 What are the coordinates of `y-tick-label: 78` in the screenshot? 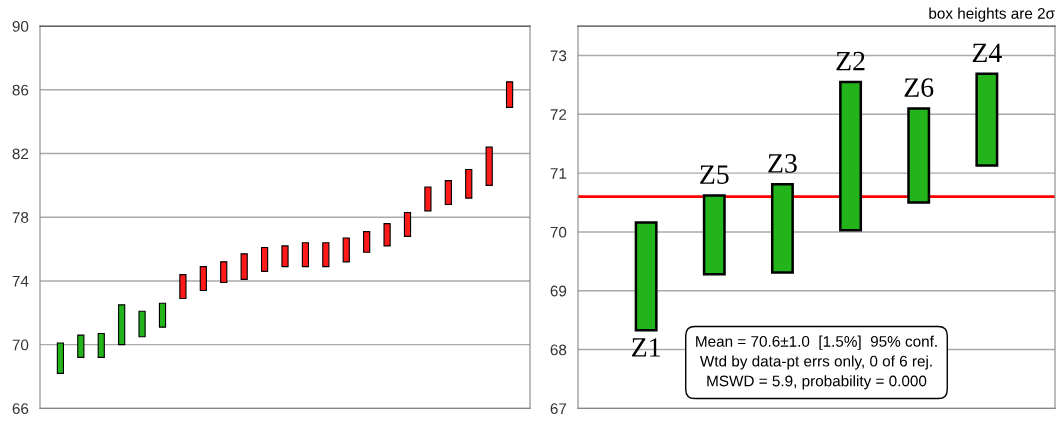 It's located at (20, 217).